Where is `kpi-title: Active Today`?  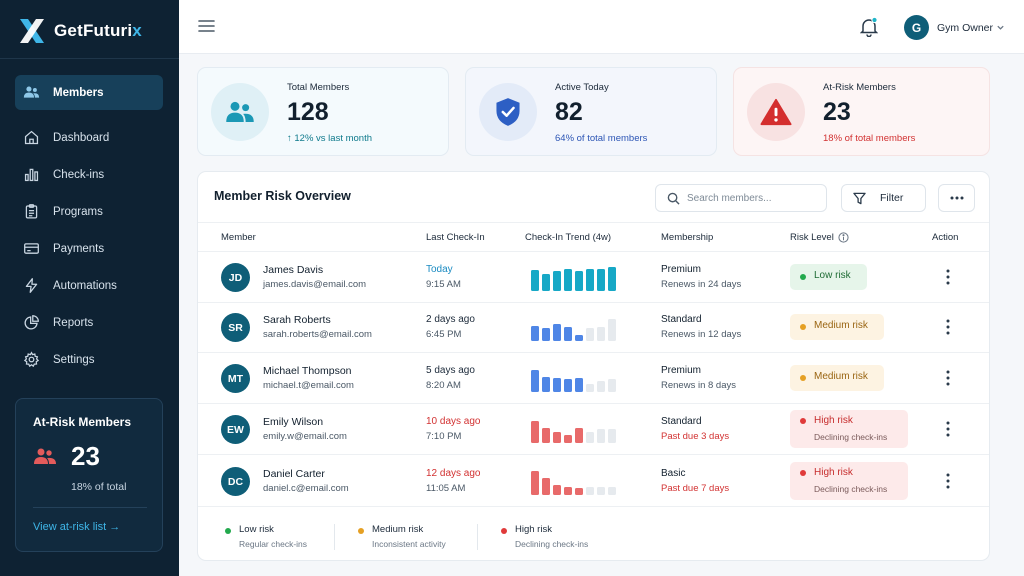 kpi-title: Active Today is located at coordinates (582, 87).